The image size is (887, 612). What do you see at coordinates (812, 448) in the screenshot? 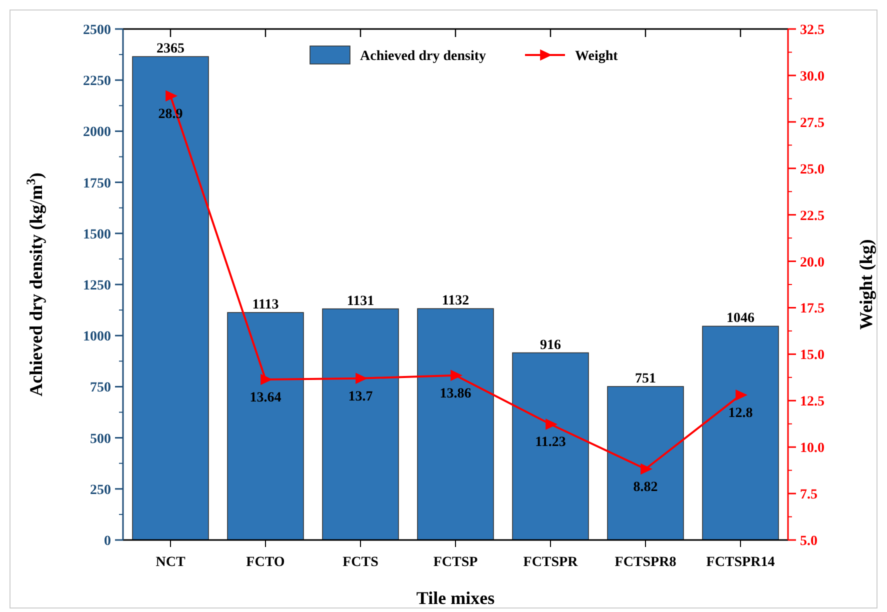
I see `y2-tick-label: 10.0` at bounding box center [812, 448].